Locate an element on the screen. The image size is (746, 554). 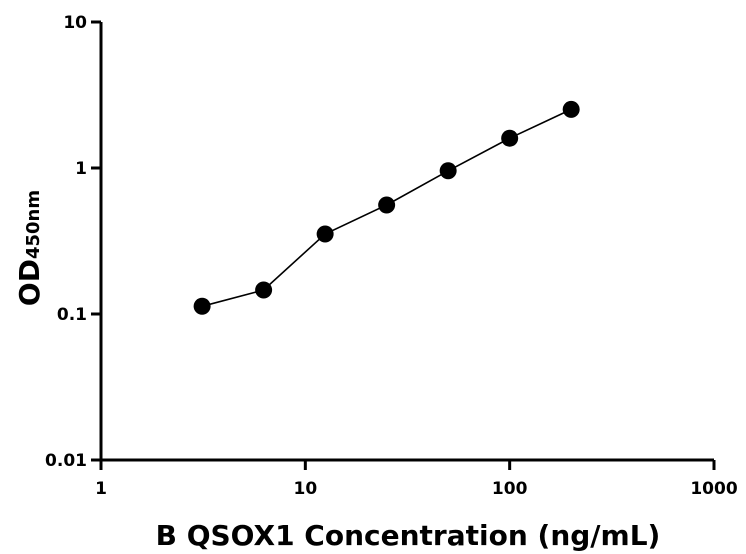
y-tick-label: 10 is located at coordinates (75, 23).